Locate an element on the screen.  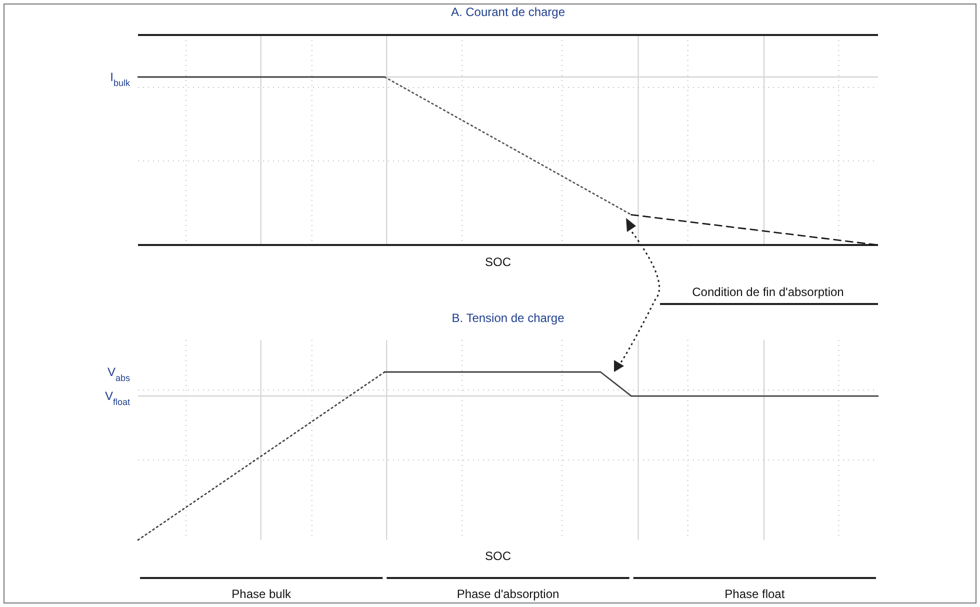
ref-line-label: V$_{float}$ is located at coordinates (117, 398).